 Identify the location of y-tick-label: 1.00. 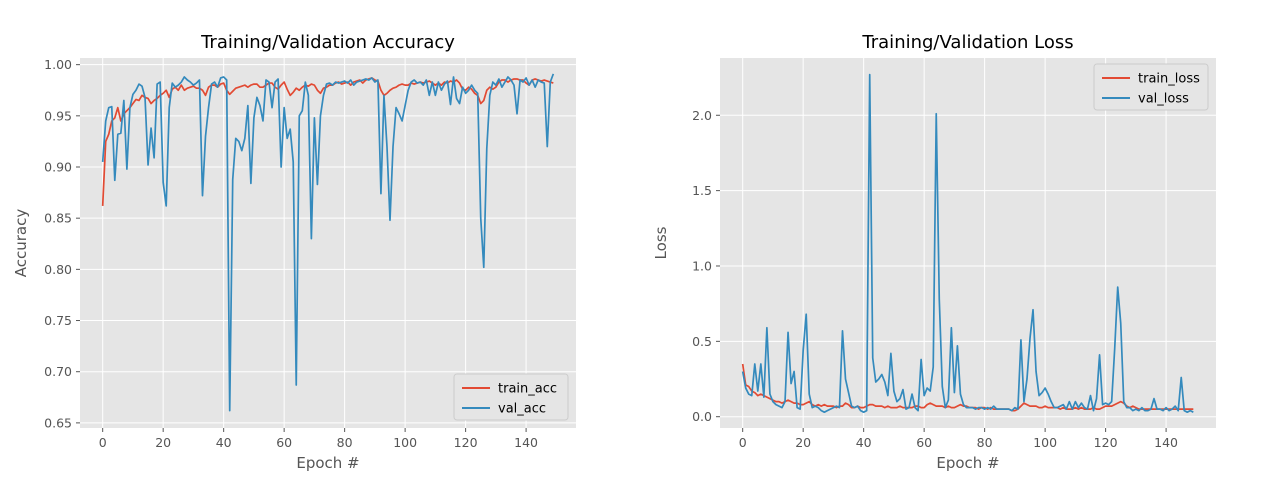
(58, 64).